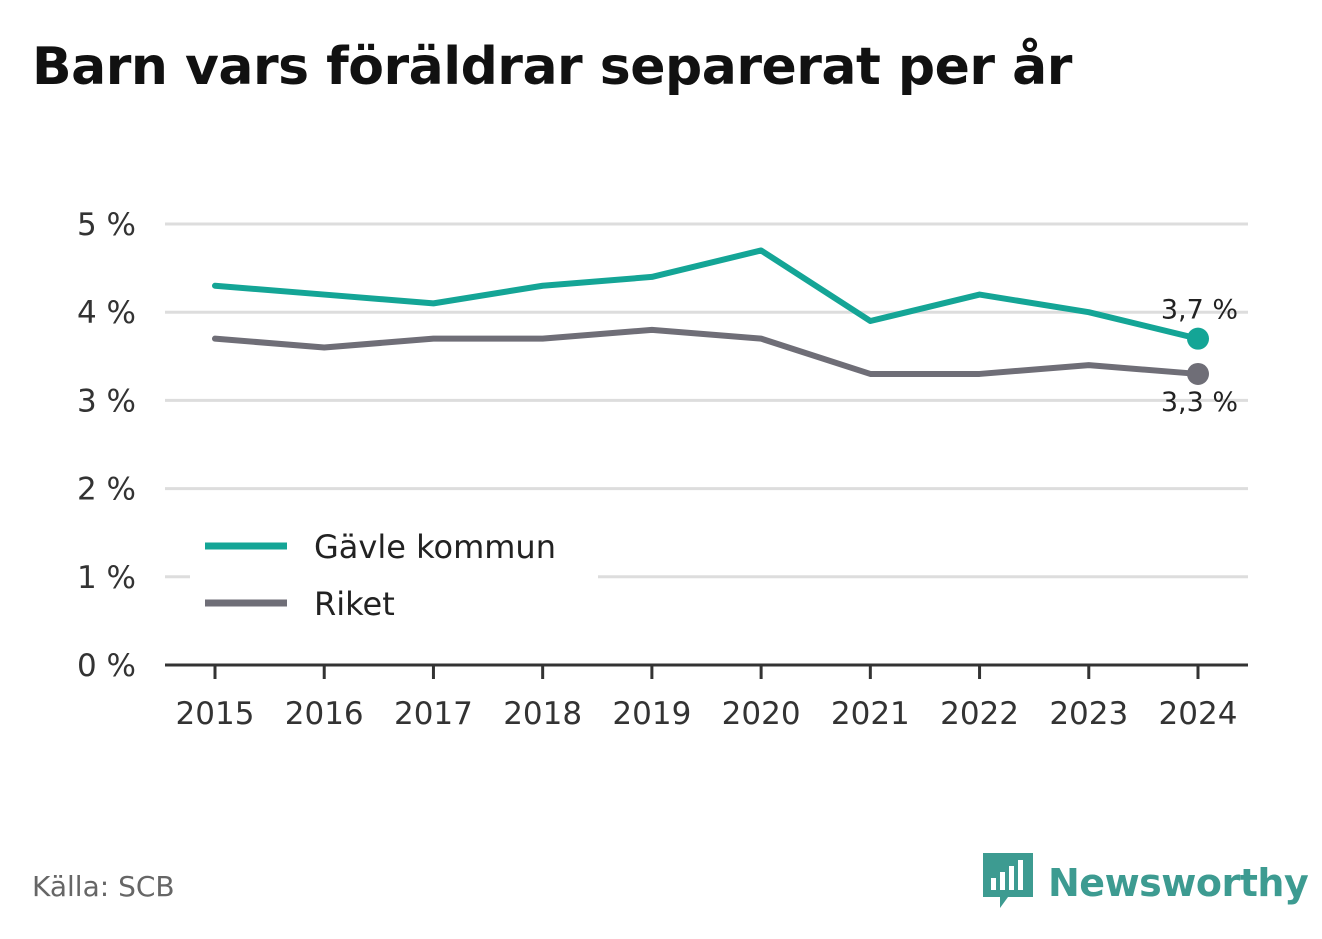 This screenshot has width=1322, height=939. Describe the element at coordinates (106, 401) in the screenshot. I see `y-tick-label: 3 %` at that location.